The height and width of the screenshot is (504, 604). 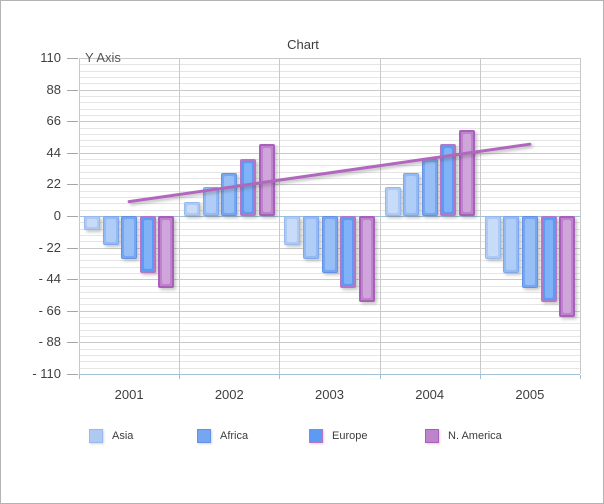 What do you see at coordinates (129, 394) in the screenshot?
I see `x-tick-label-2001: 2001` at bounding box center [129, 394].